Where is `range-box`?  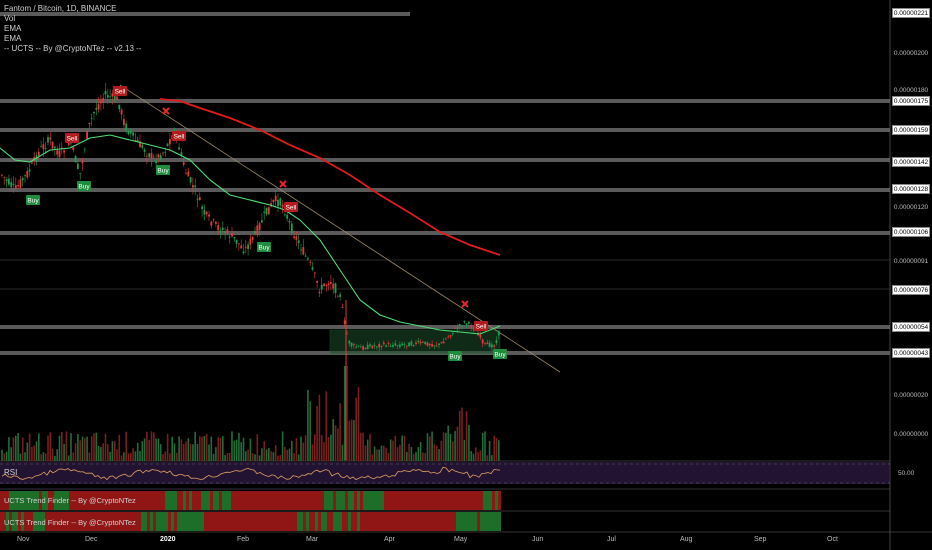
range-box is located at coordinates (415, 342).